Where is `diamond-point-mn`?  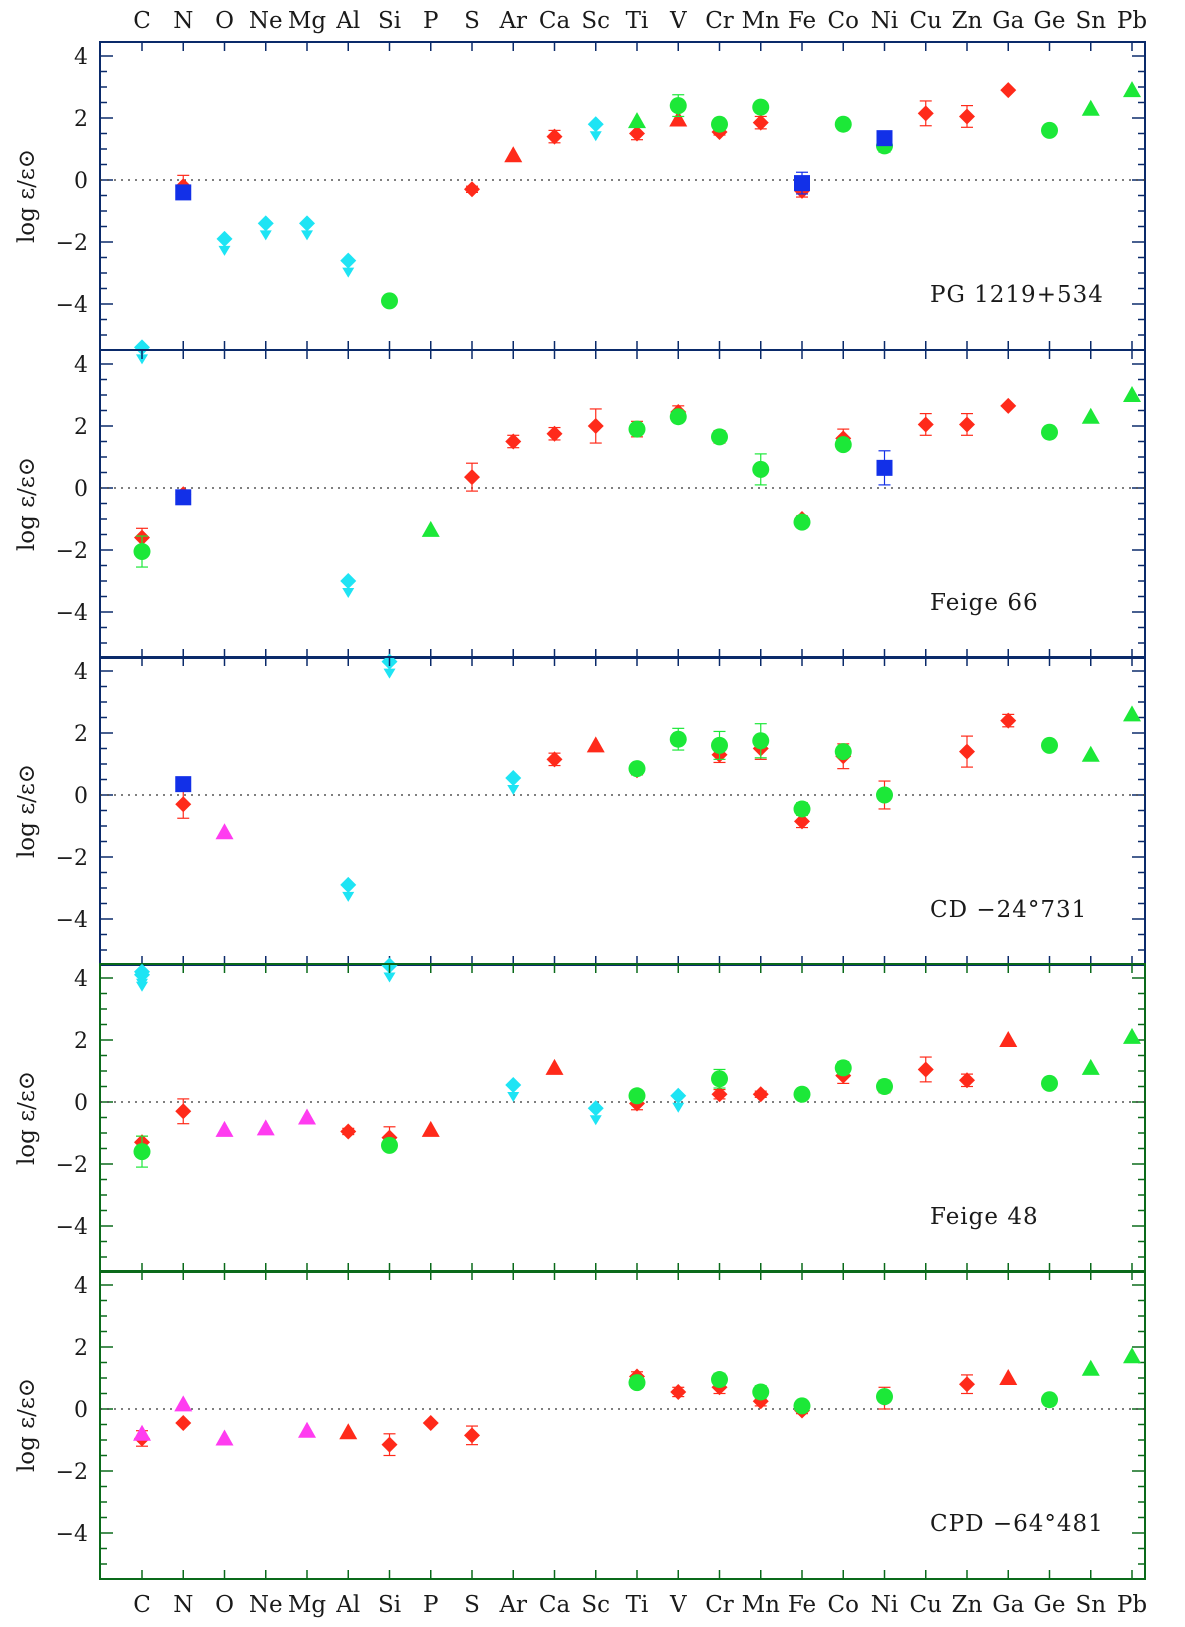
diamond-point-mn is located at coordinates (760, 122).